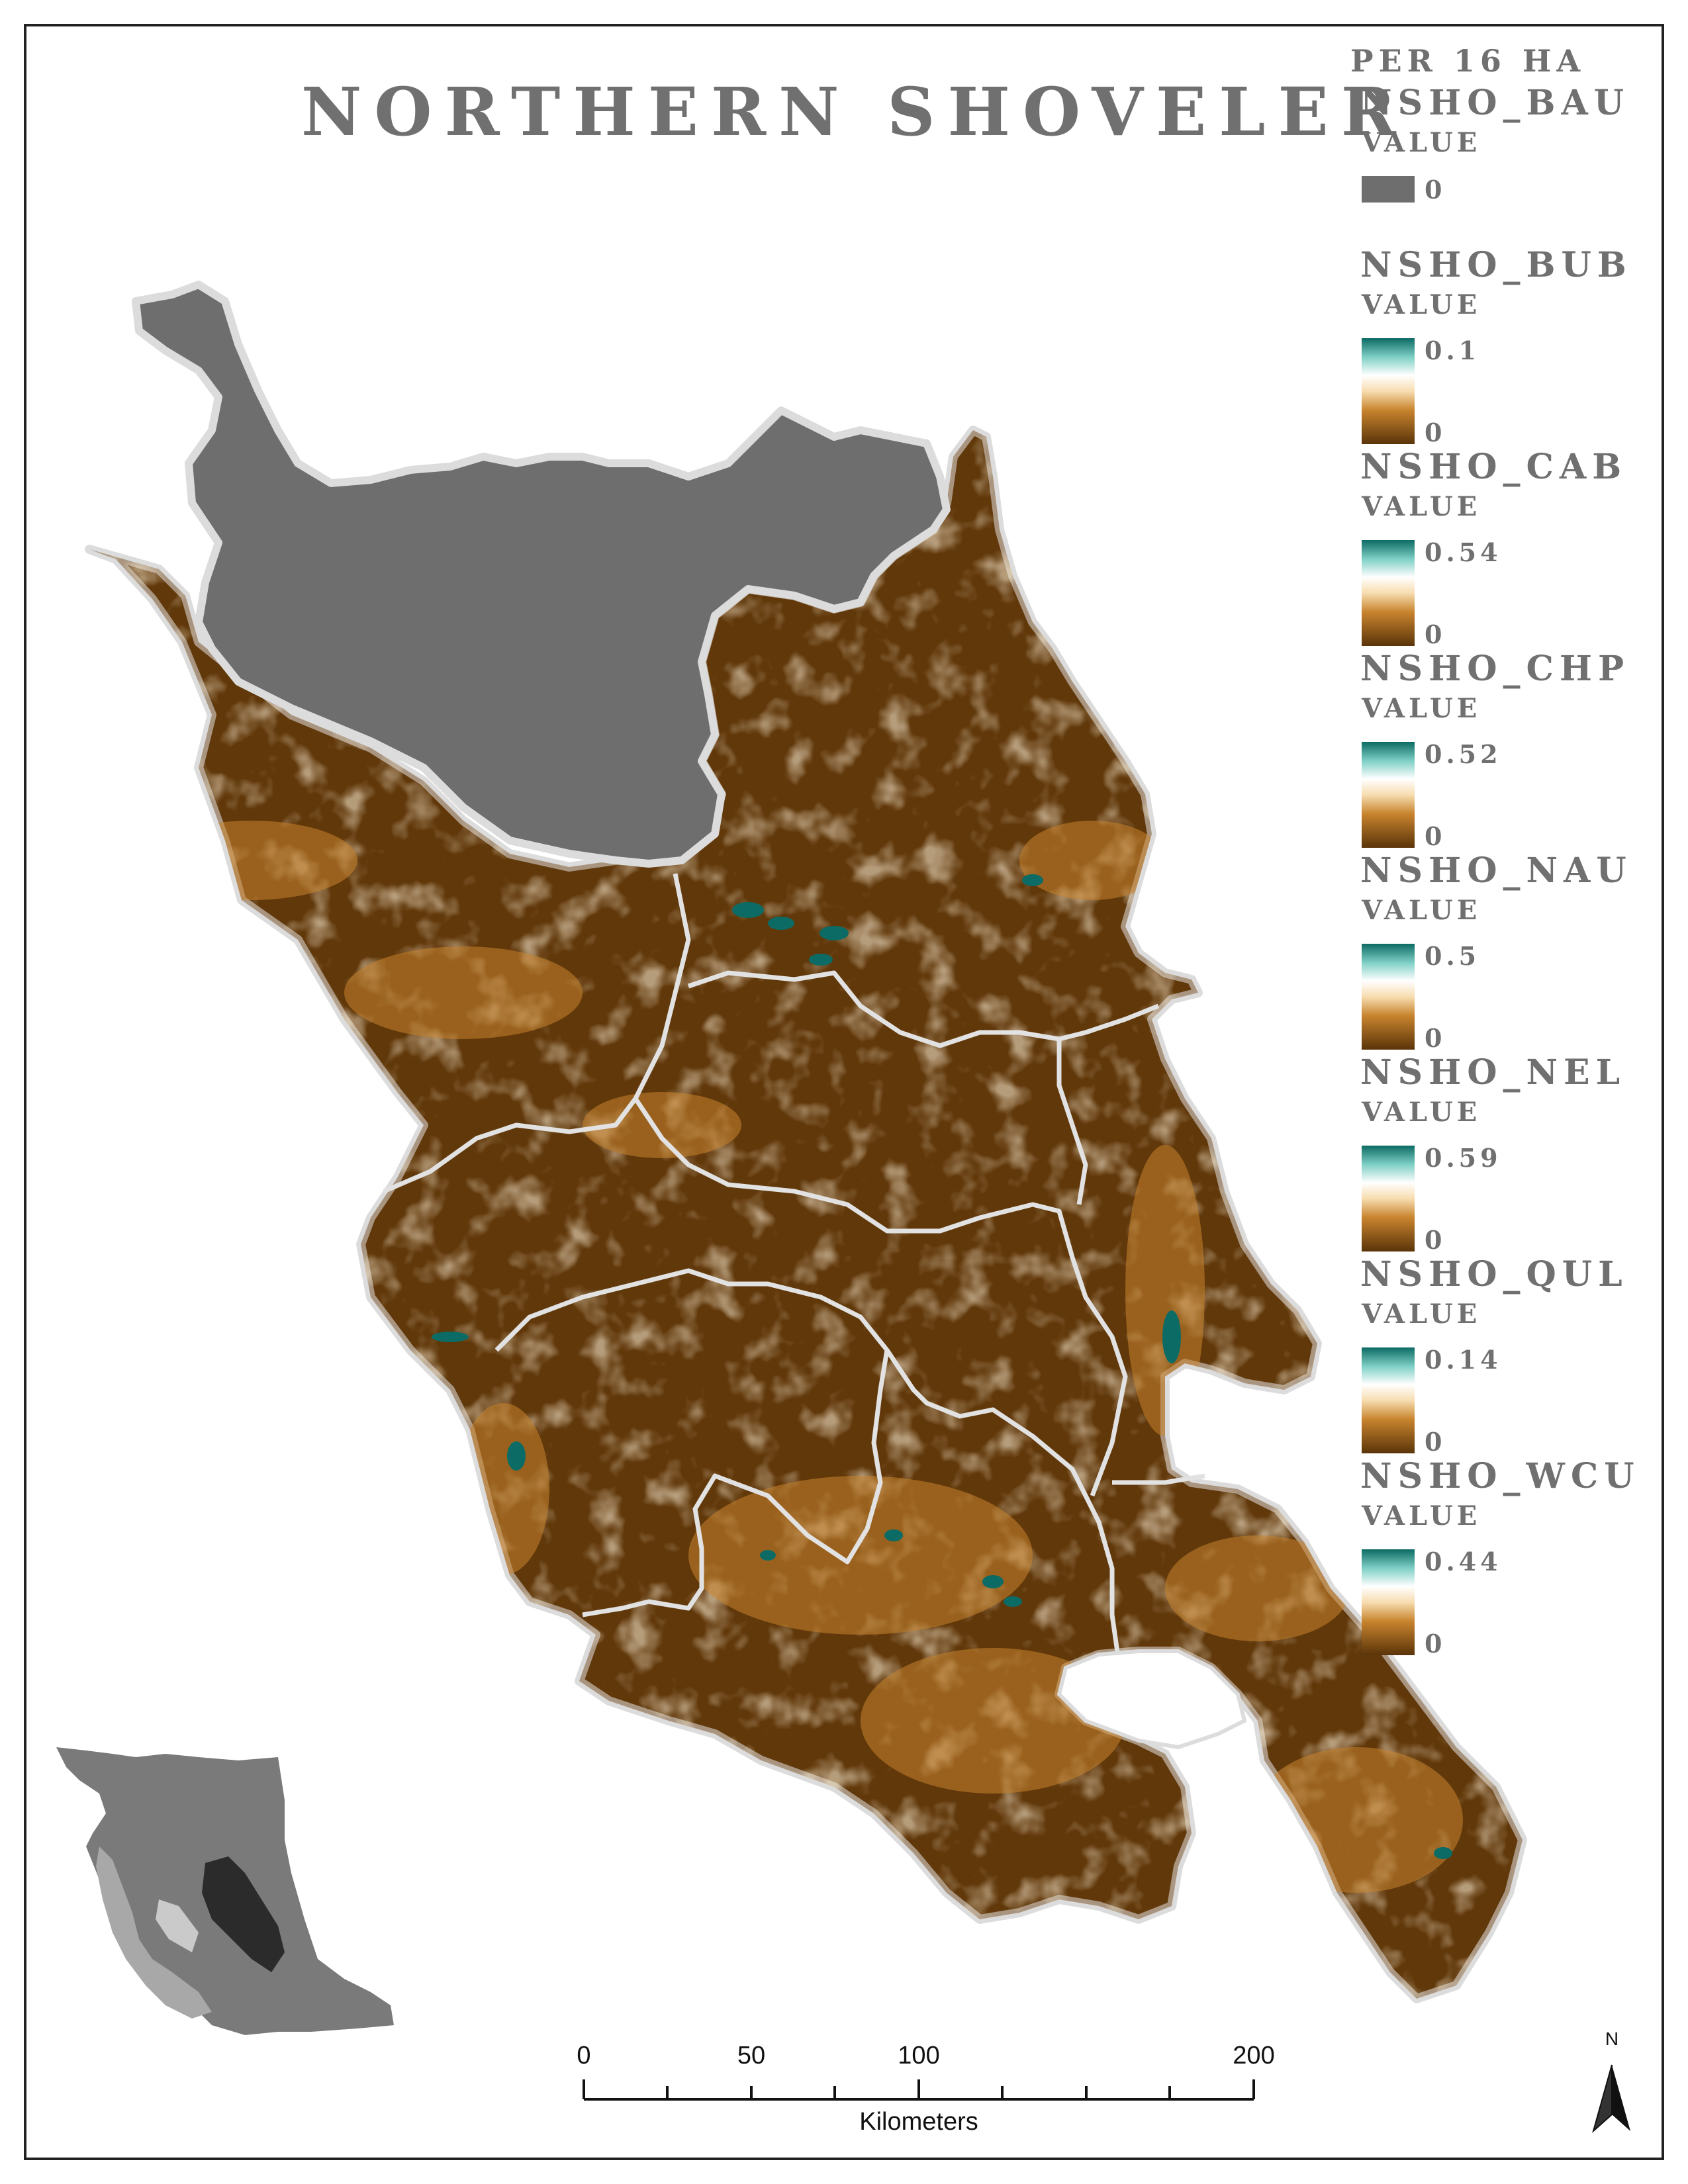  What do you see at coordinates (537, 1033) in the screenshot?
I see `boundary-west-central` at bounding box center [537, 1033].